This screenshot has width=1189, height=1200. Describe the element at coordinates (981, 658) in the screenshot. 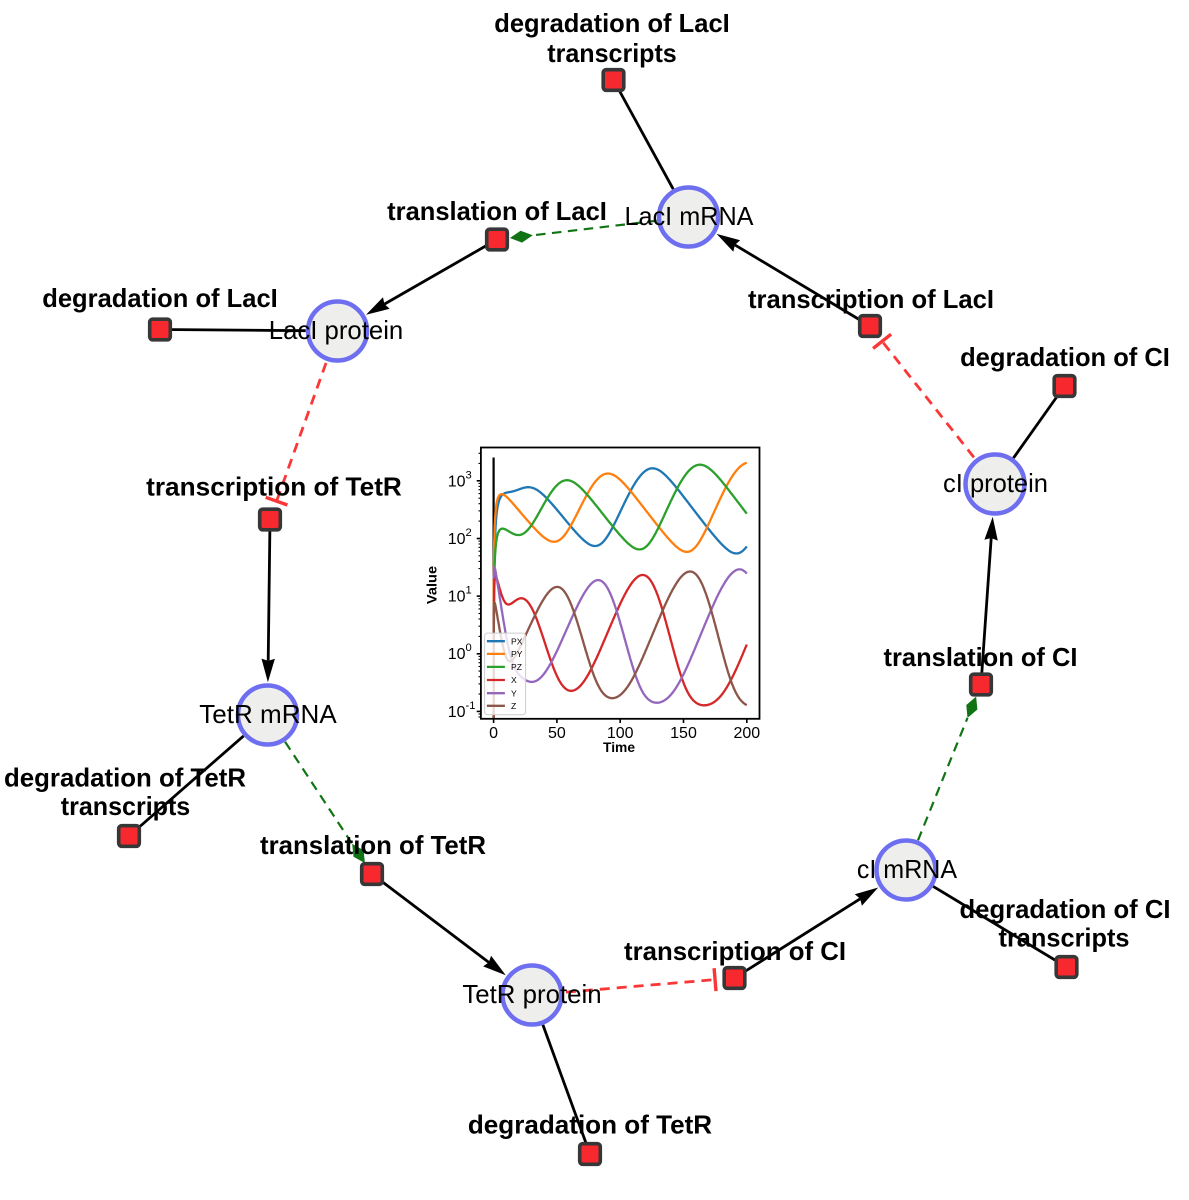

I see `svg-text: translation of CI` at that location.